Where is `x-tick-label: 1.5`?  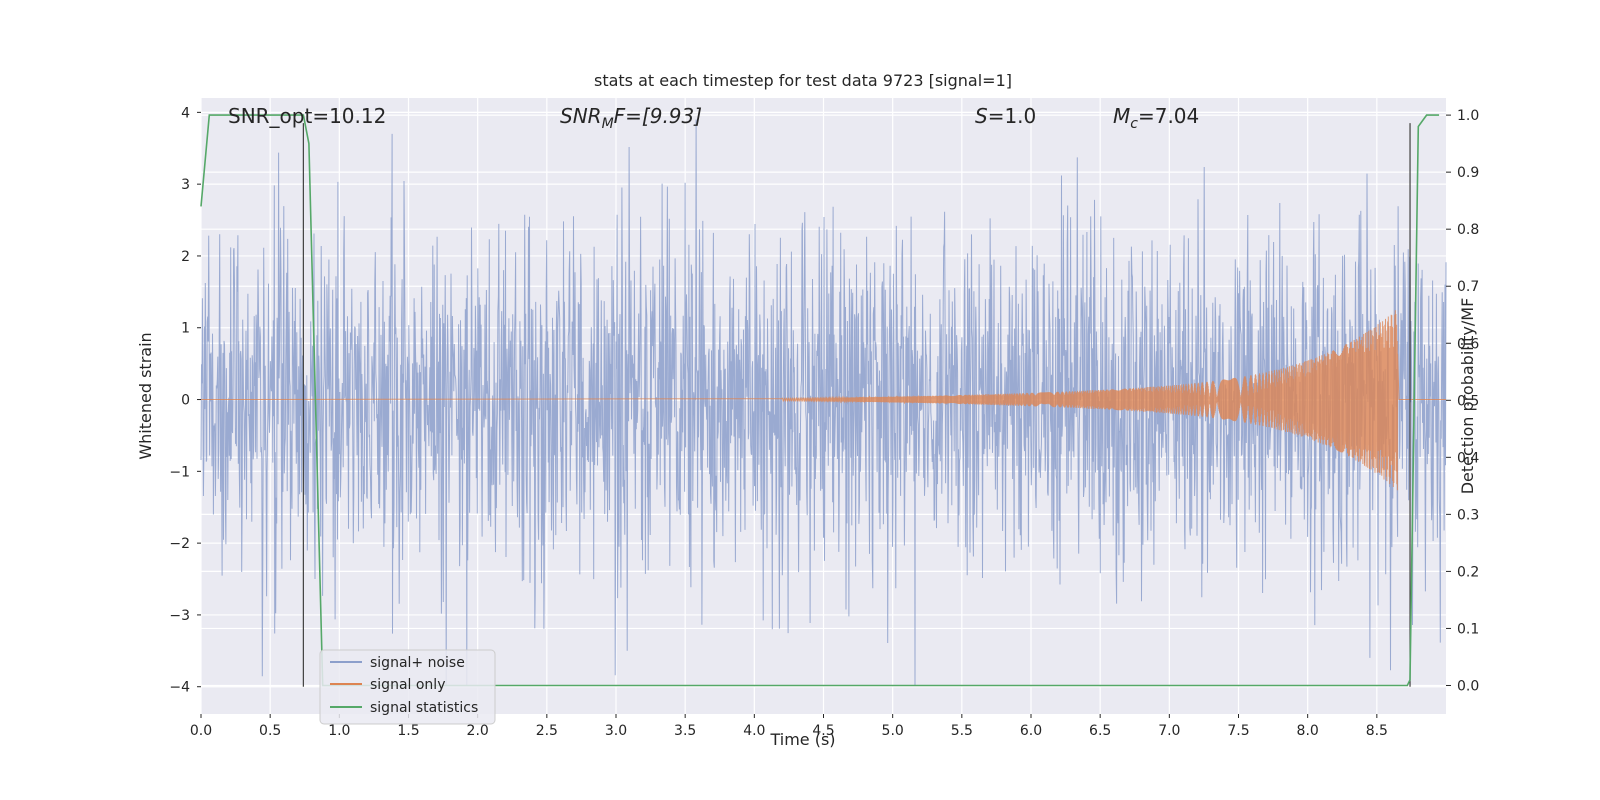 x-tick-label: 1.5 is located at coordinates (408, 731).